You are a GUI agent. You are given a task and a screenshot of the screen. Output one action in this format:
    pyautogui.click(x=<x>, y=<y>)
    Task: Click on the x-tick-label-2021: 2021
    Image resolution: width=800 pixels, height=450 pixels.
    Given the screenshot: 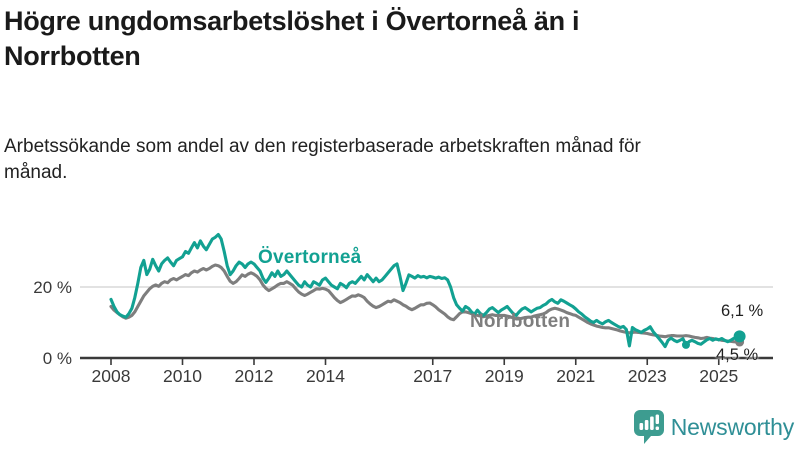 What is the action you would take?
    pyautogui.click(x=576, y=376)
    